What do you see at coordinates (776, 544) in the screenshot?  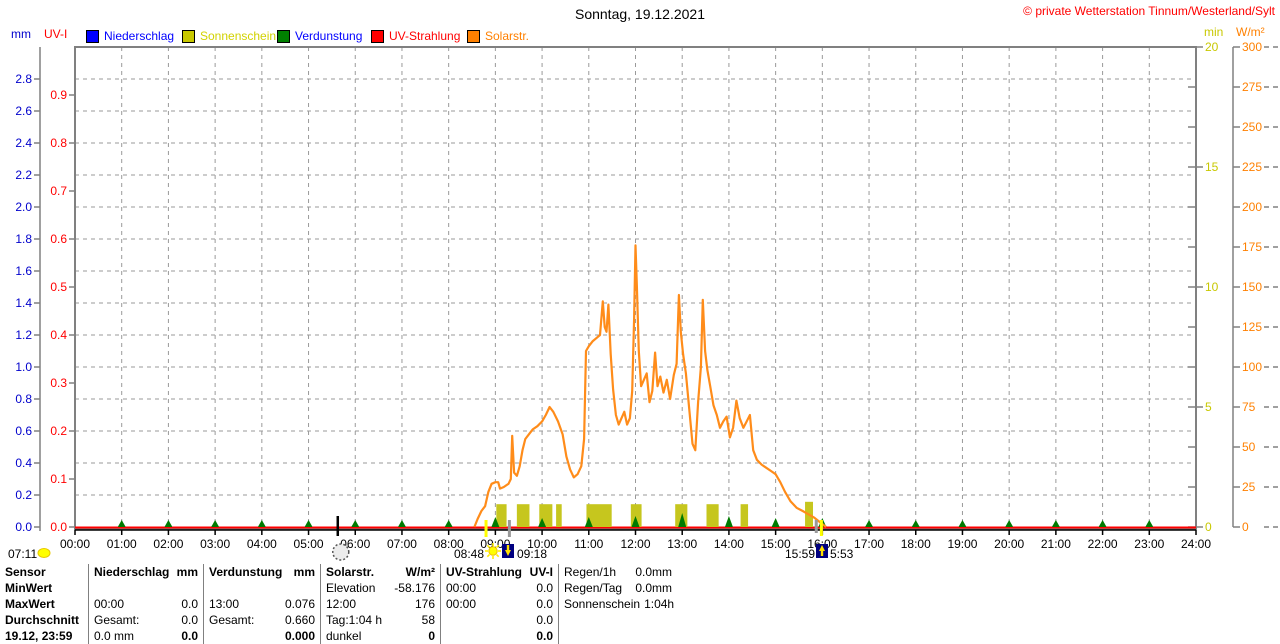 I see `svg-text: 15:00` at bounding box center [776, 544].